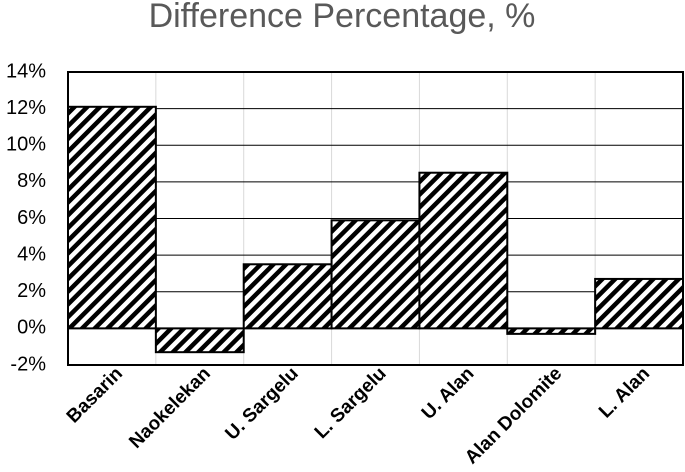  What do you see at coordinates (26, 145) in the screenshot?
I see `y-tick-label: 10%` at bounding box center [26, 145].